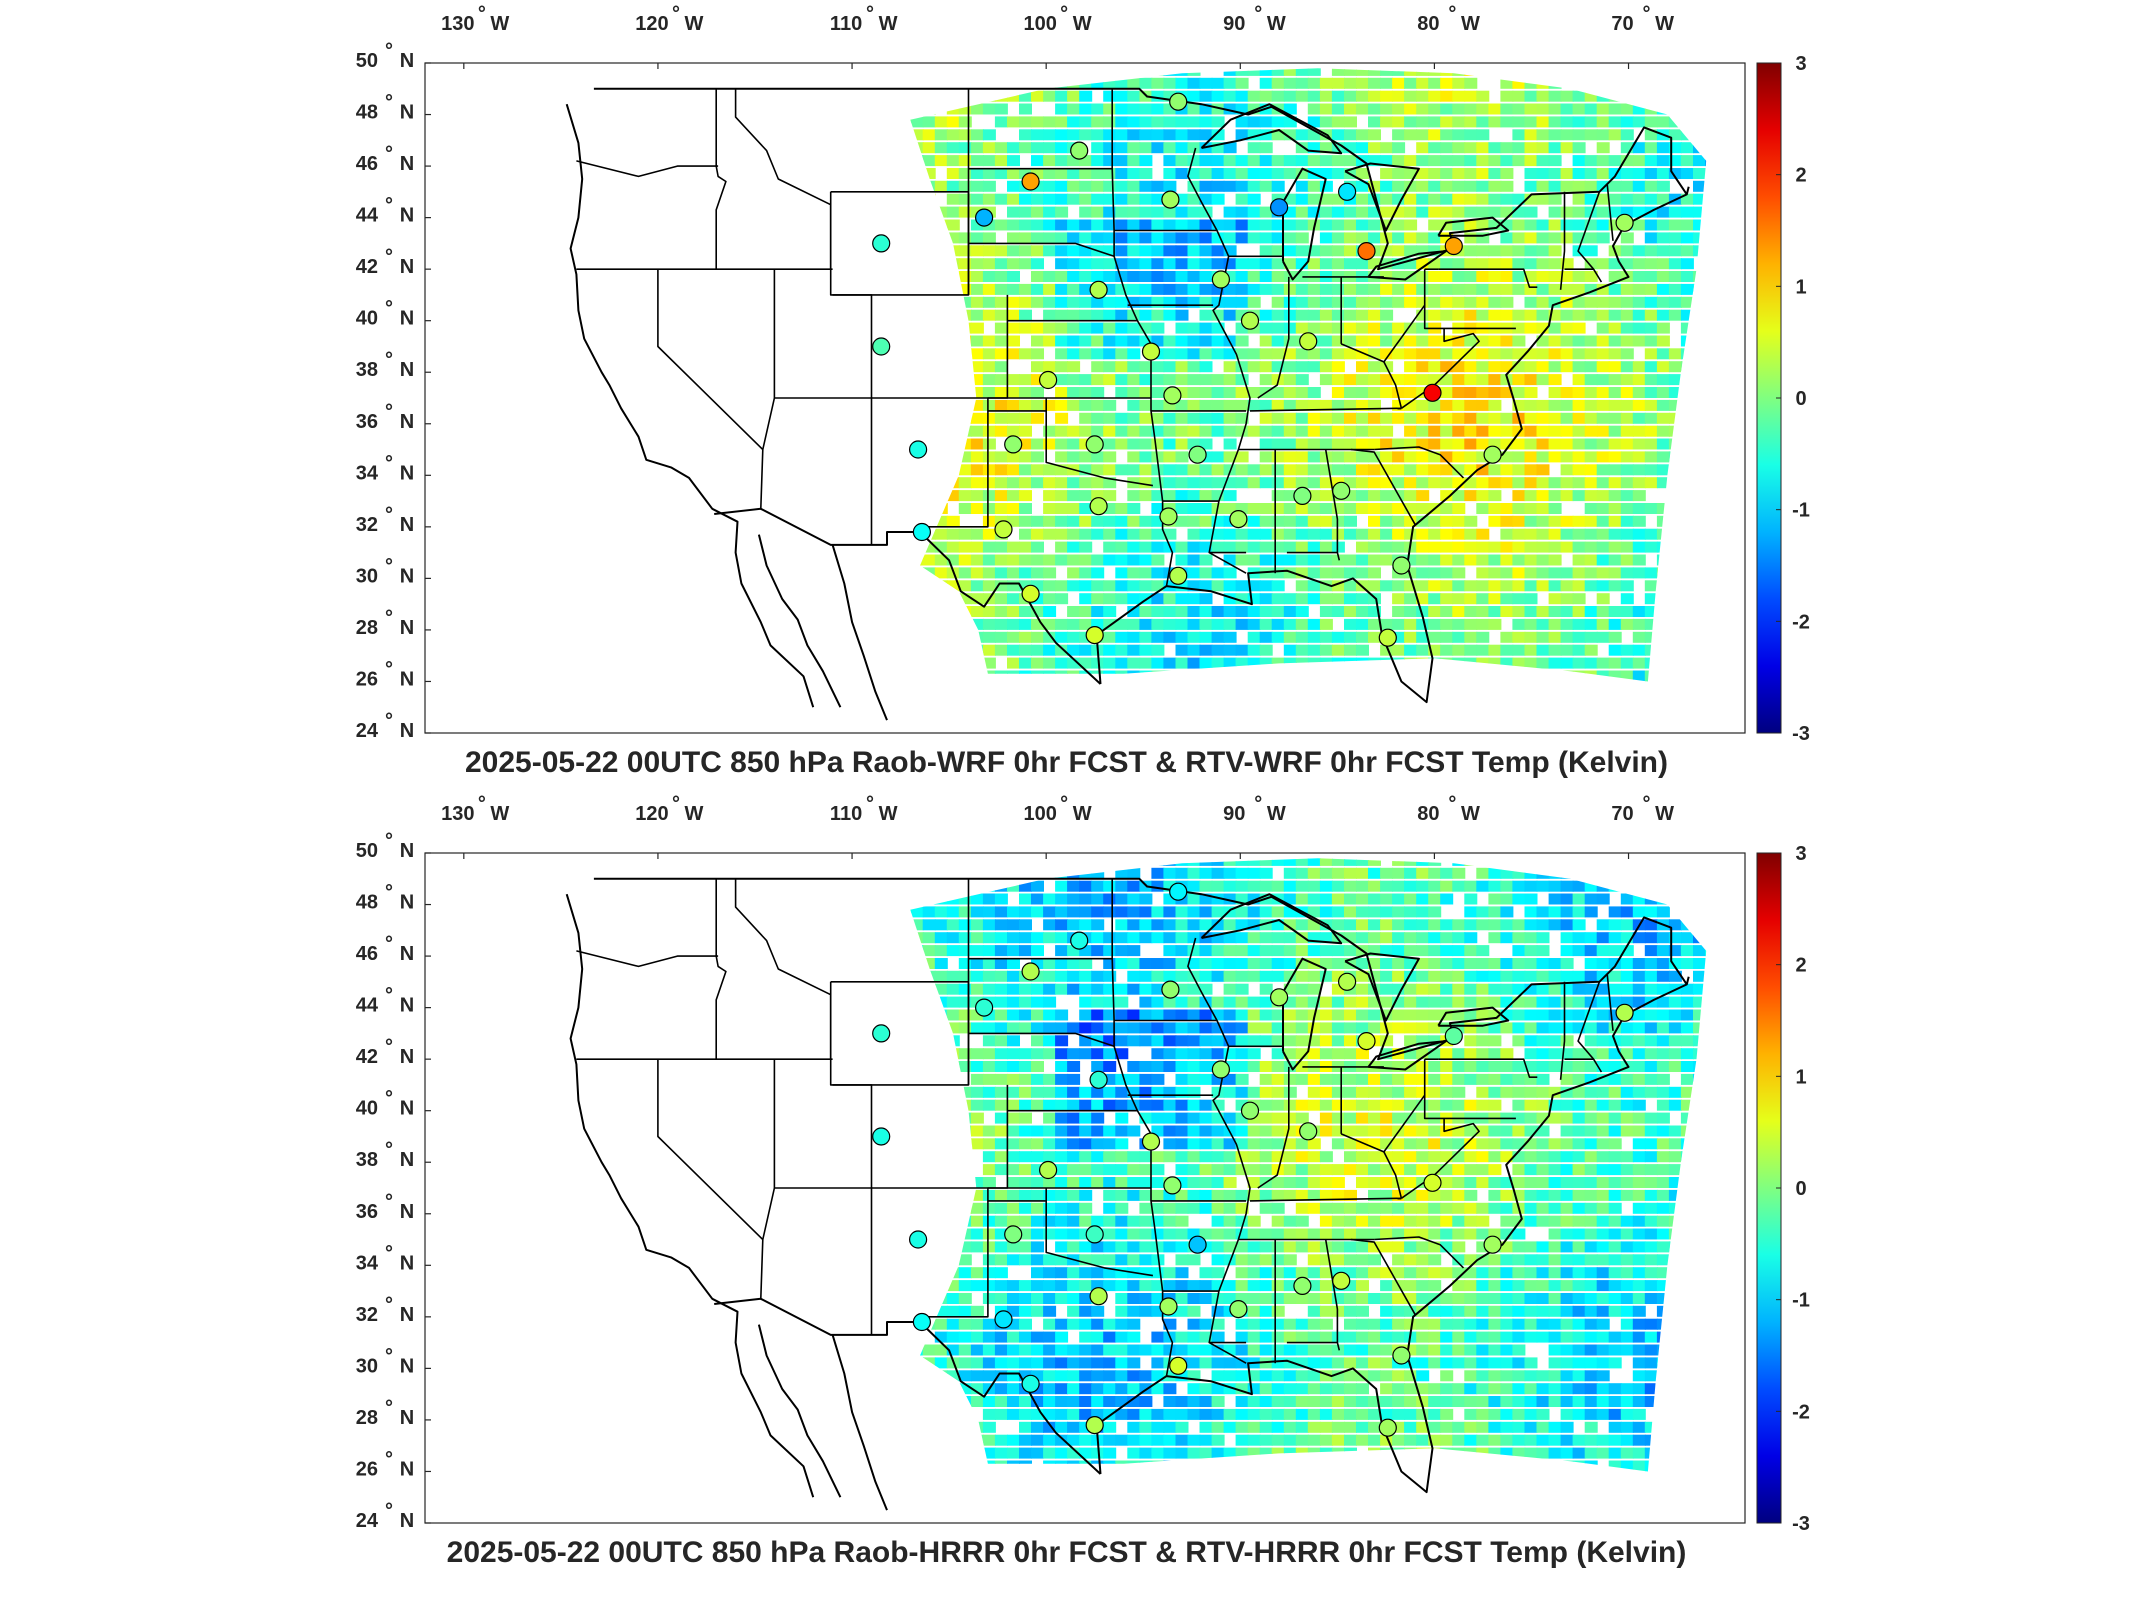 This screenshot has height=1600, width=2133. I want to click on lon-tick-label: 130, so click(457, 24).